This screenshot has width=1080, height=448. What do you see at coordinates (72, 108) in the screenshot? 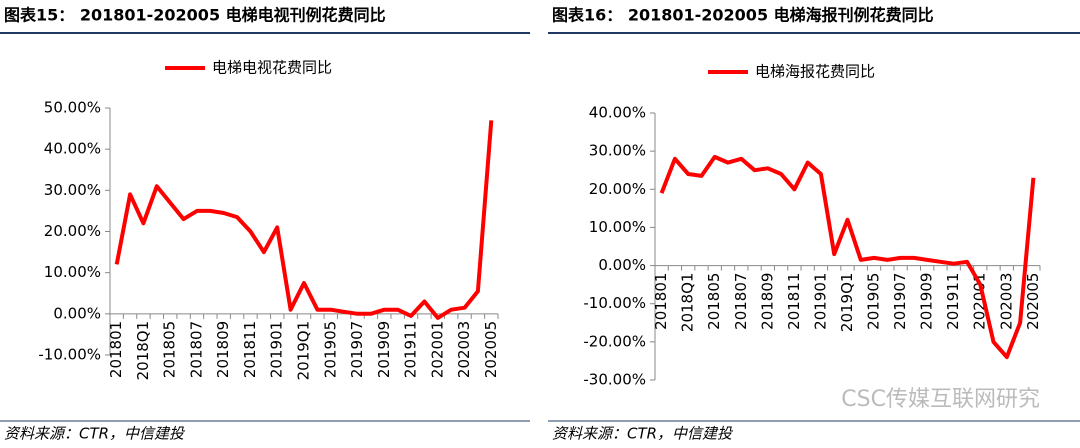
I see `y-tick-label: 50.00%` at bounding box center [72, 108].